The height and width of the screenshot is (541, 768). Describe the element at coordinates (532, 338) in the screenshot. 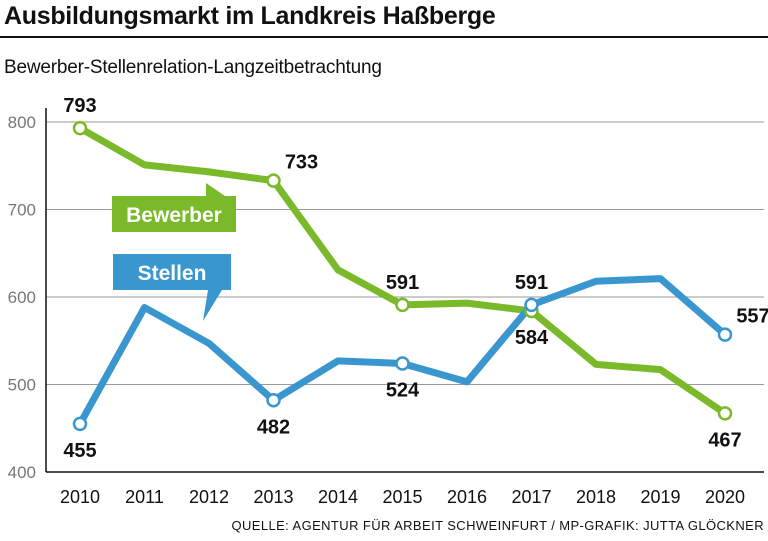

I see `data-label-bewerber-2017: 584` at that location.